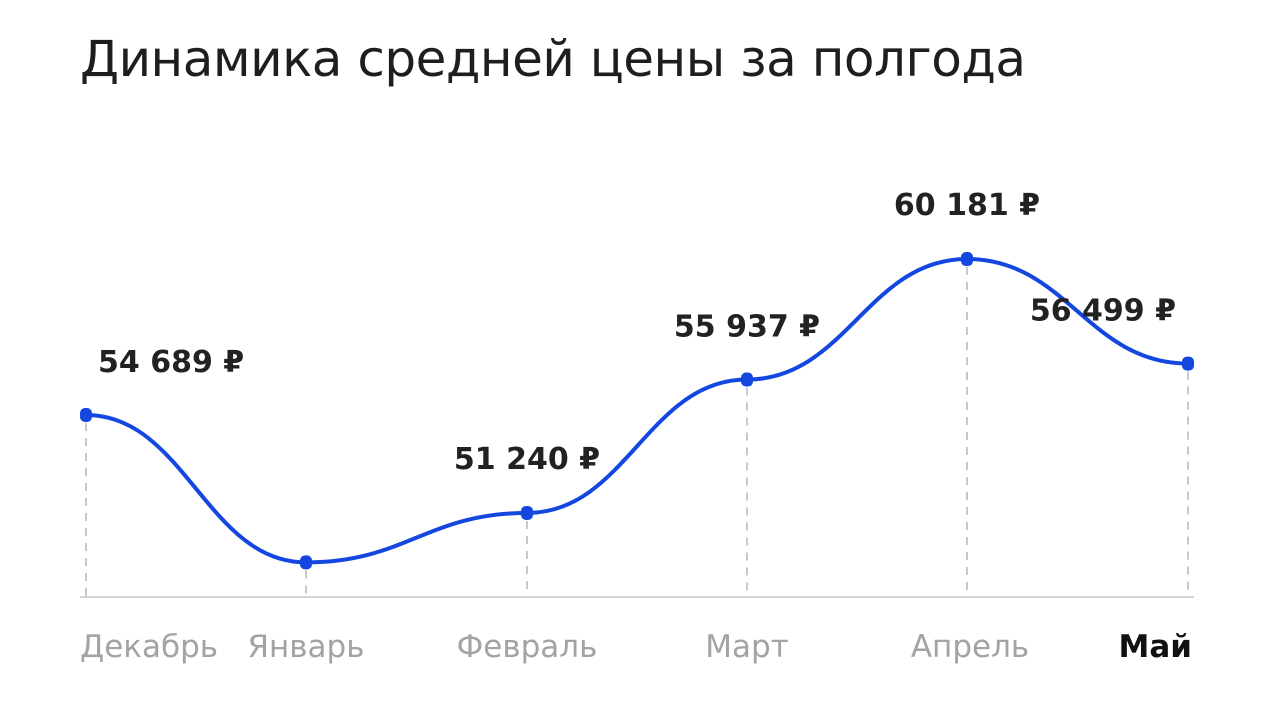 The height and width of the screenshot is (720, 1280). I want to click on x-tick-label-Январь: Январь, so click(305, 647).